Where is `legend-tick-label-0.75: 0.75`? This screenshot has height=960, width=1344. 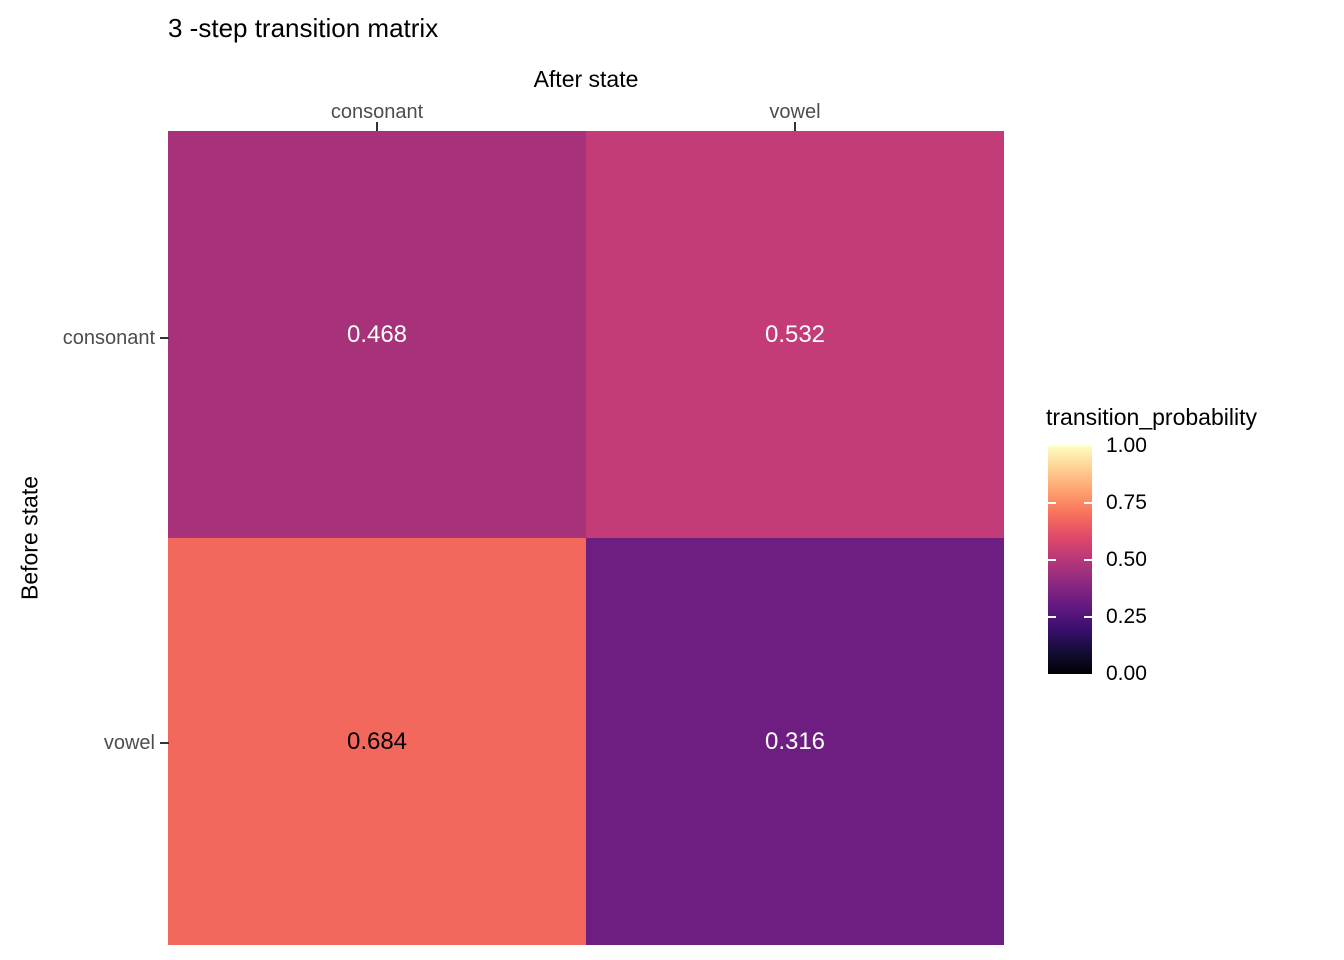
legend-tick-label-0.75: 0.75 is located at coordinates (1126, 502).